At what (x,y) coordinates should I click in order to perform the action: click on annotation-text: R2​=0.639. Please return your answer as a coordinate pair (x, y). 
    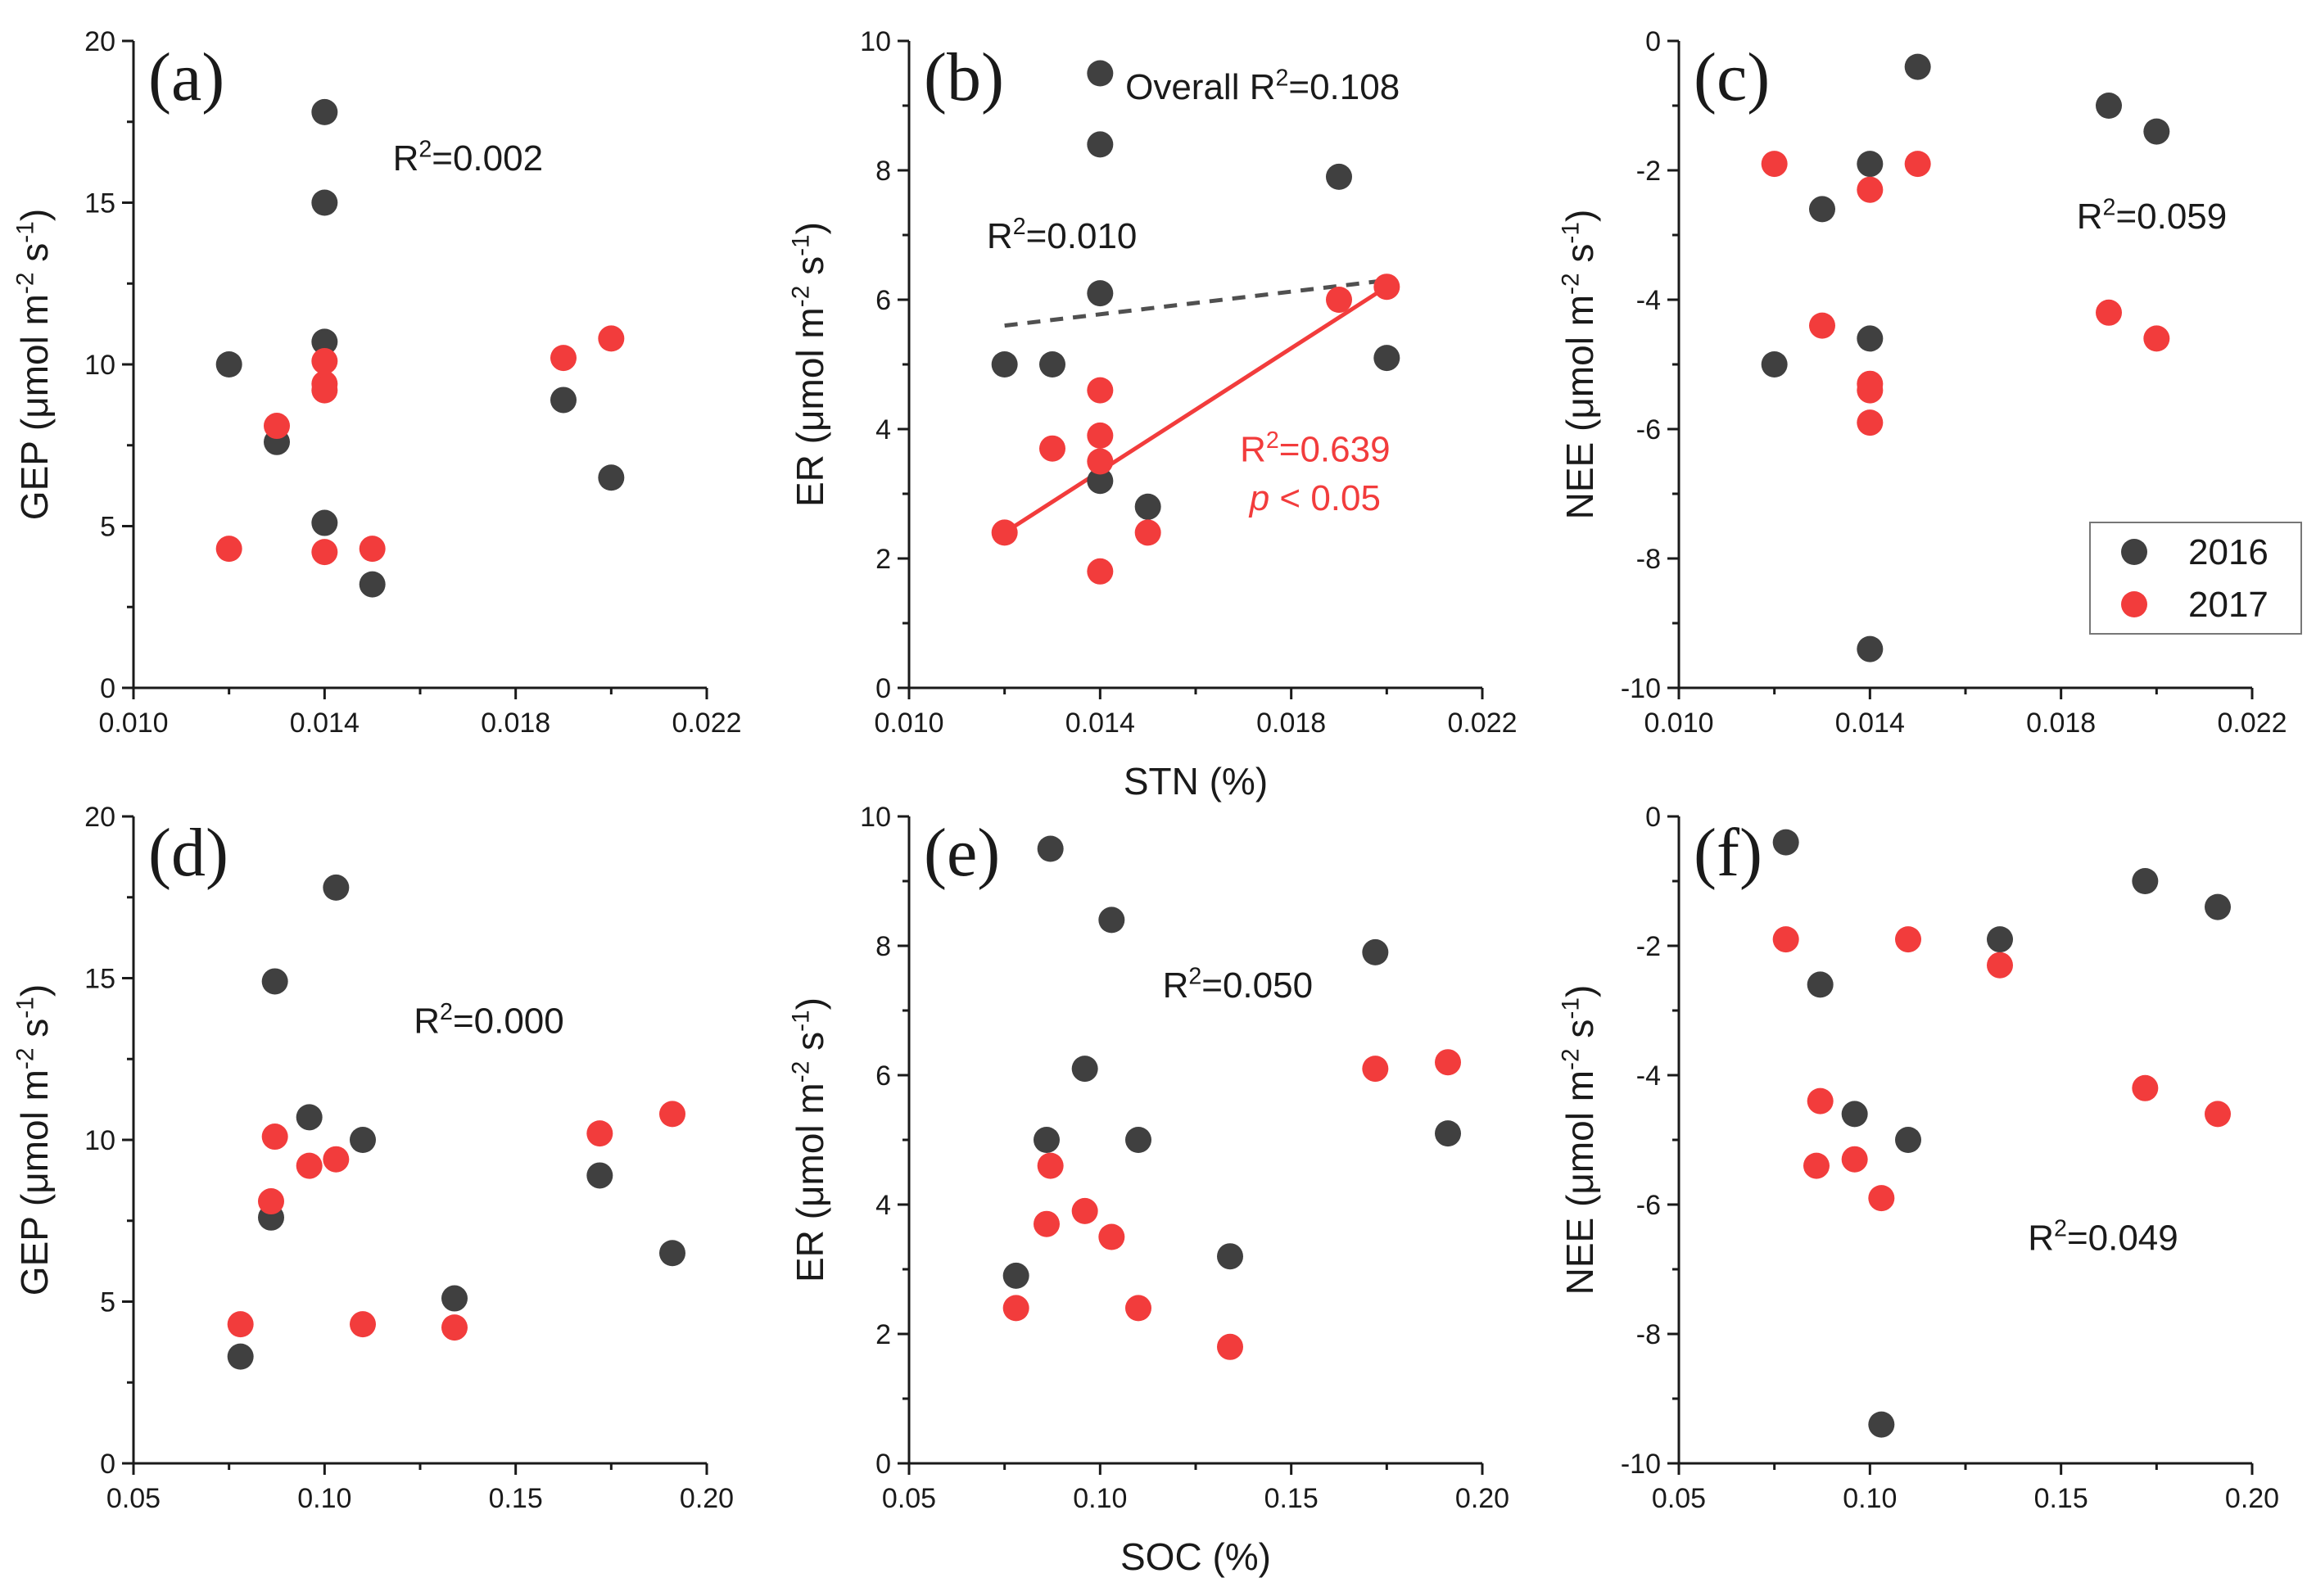
    Looking at the image, I should click on (1315, 448).